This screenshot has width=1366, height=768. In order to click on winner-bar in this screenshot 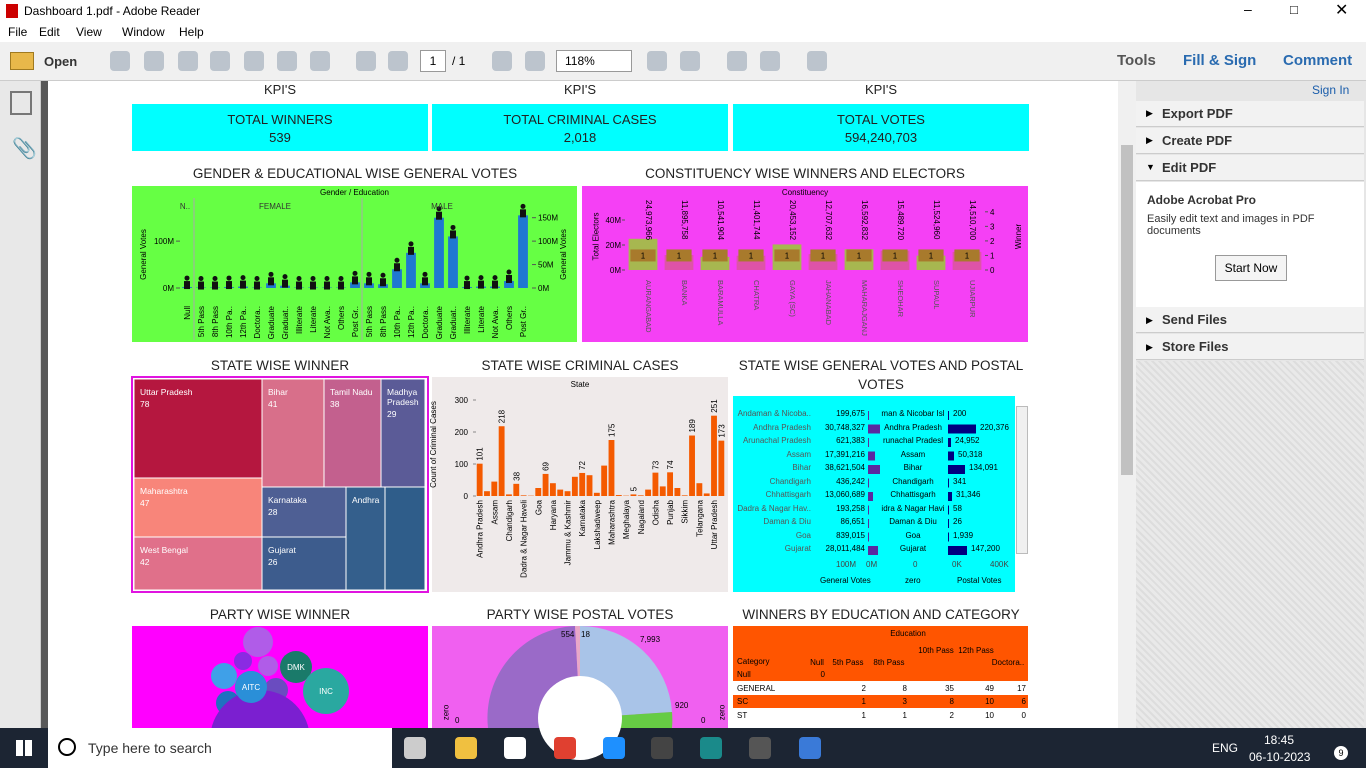, I will do `click(643, 255)`.